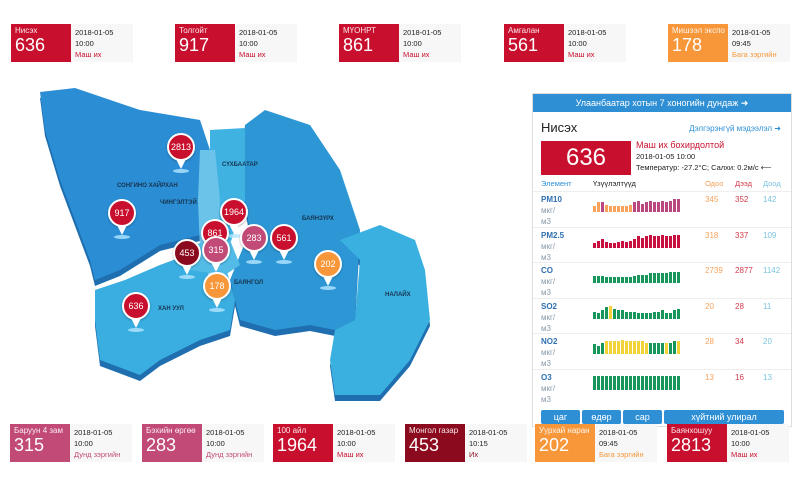 The height and width of the screenshot is (492, 800). Describe the element at coordinates (181, 153) in the screenshot. I see `map-pin: 2813` at that location.